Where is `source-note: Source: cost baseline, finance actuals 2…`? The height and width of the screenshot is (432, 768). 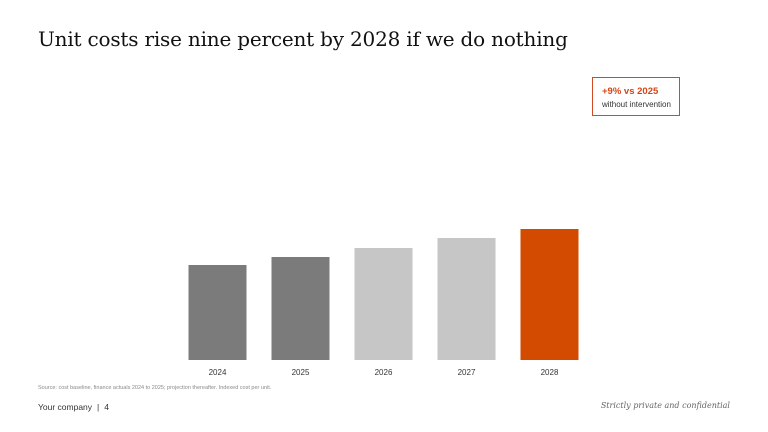 source-note: Source: cost baseline, finance actuals 2… is located at coordinates (155, 388).